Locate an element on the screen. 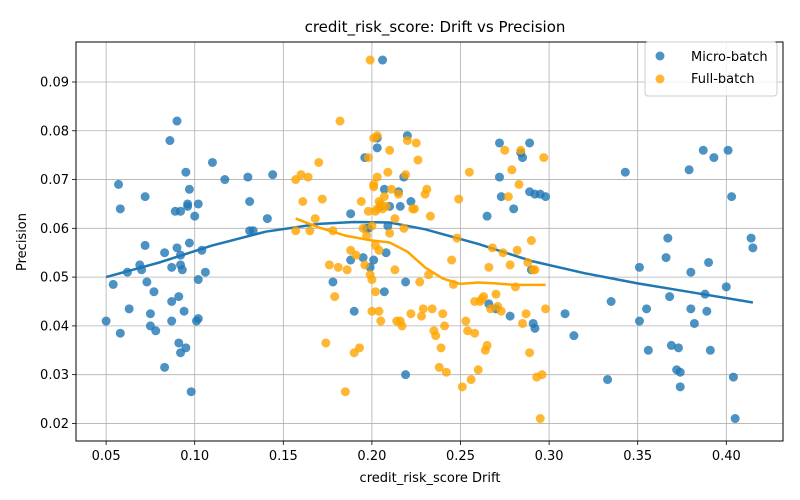 Image resolution: width=800 pixels, height=500 pixels. x-axis-ticks: 0.05 0.10 0.15 0.20 0.25 0.30 0.35 0.40 is located at coordinates (416, 452).